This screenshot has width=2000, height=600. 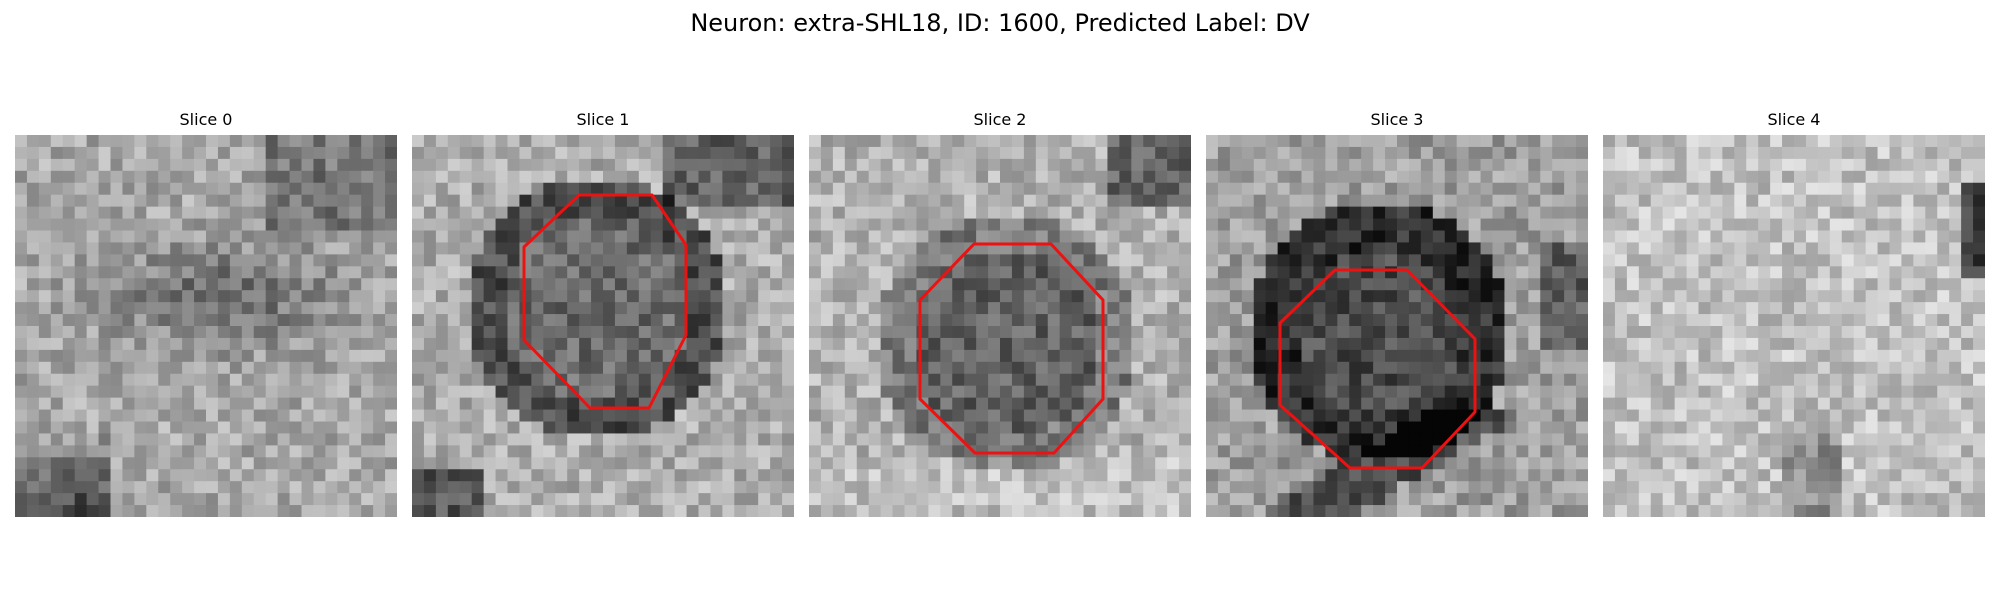 I want to click on slice-4-image, so click(x=1794, y=326).